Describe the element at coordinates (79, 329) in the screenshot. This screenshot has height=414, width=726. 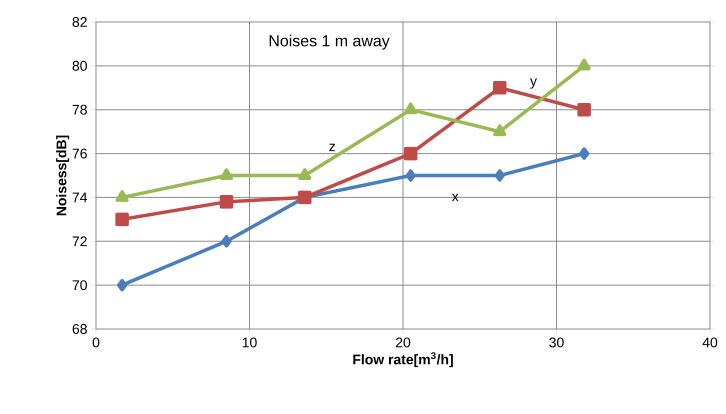
I see `y-tick-label: 68` at that location.